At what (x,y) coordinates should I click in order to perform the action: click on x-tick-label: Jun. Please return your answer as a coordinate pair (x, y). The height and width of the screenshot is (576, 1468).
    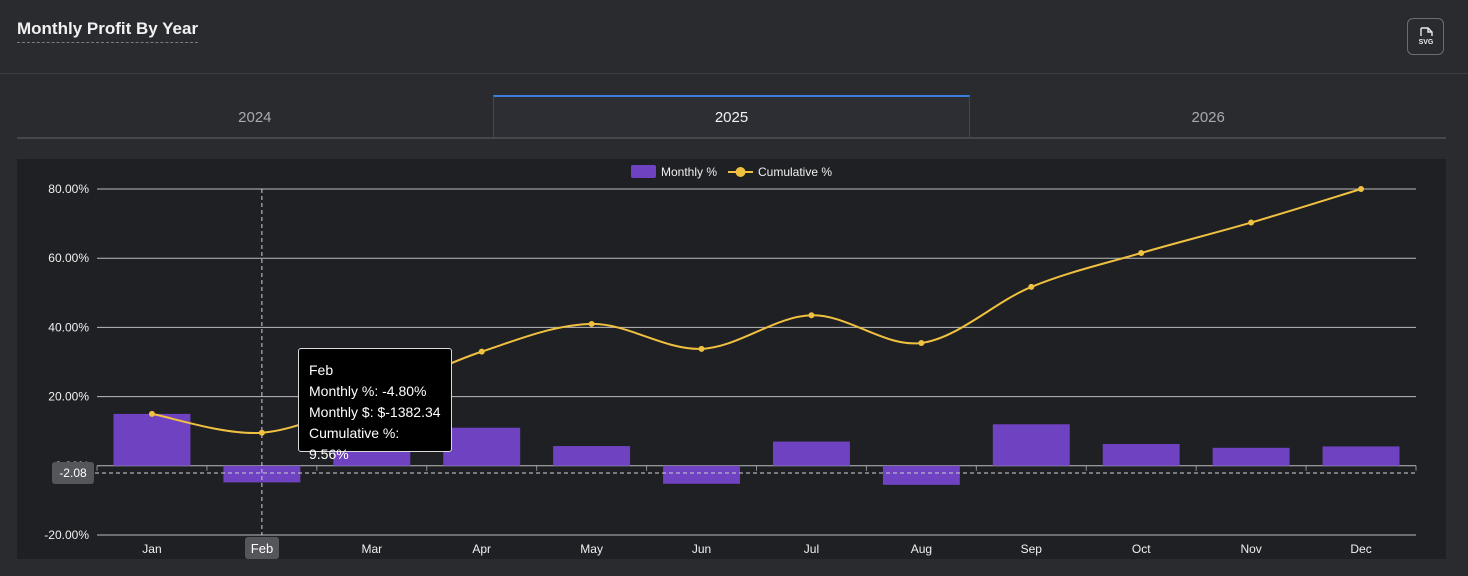
    Looking at the image, I should click on (701, 549).